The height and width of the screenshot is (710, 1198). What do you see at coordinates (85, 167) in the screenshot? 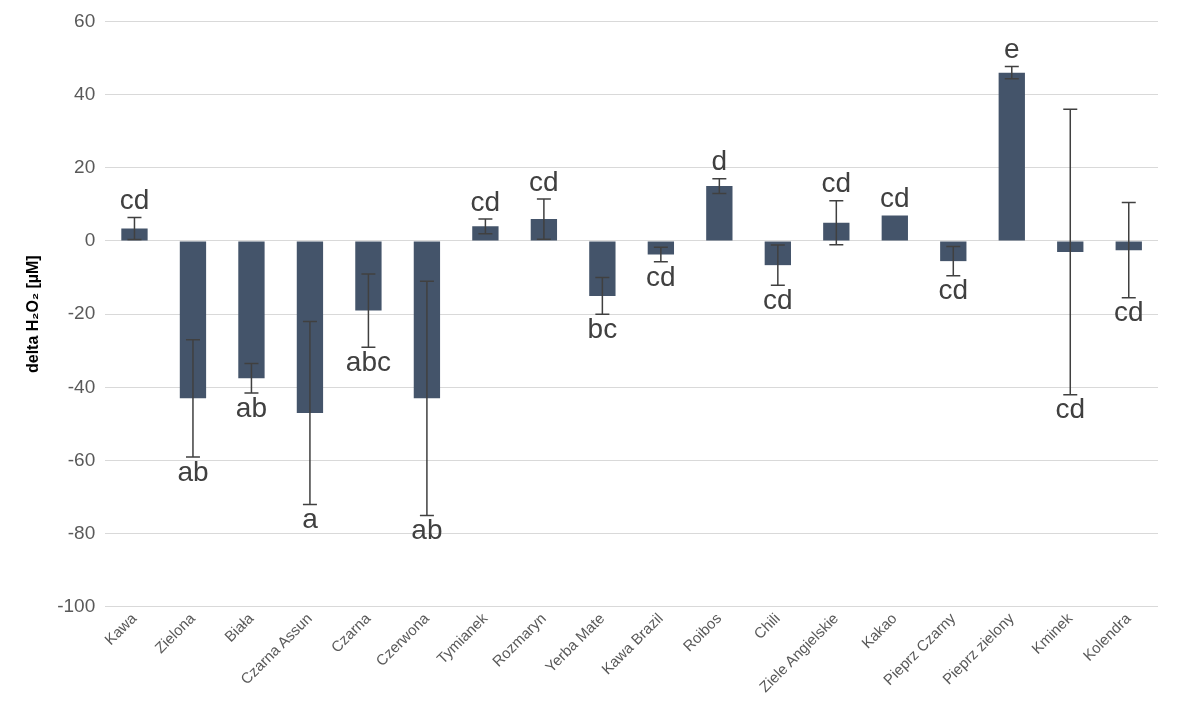
I see `y-tick-label: 20` at bounding box center [85, 167].